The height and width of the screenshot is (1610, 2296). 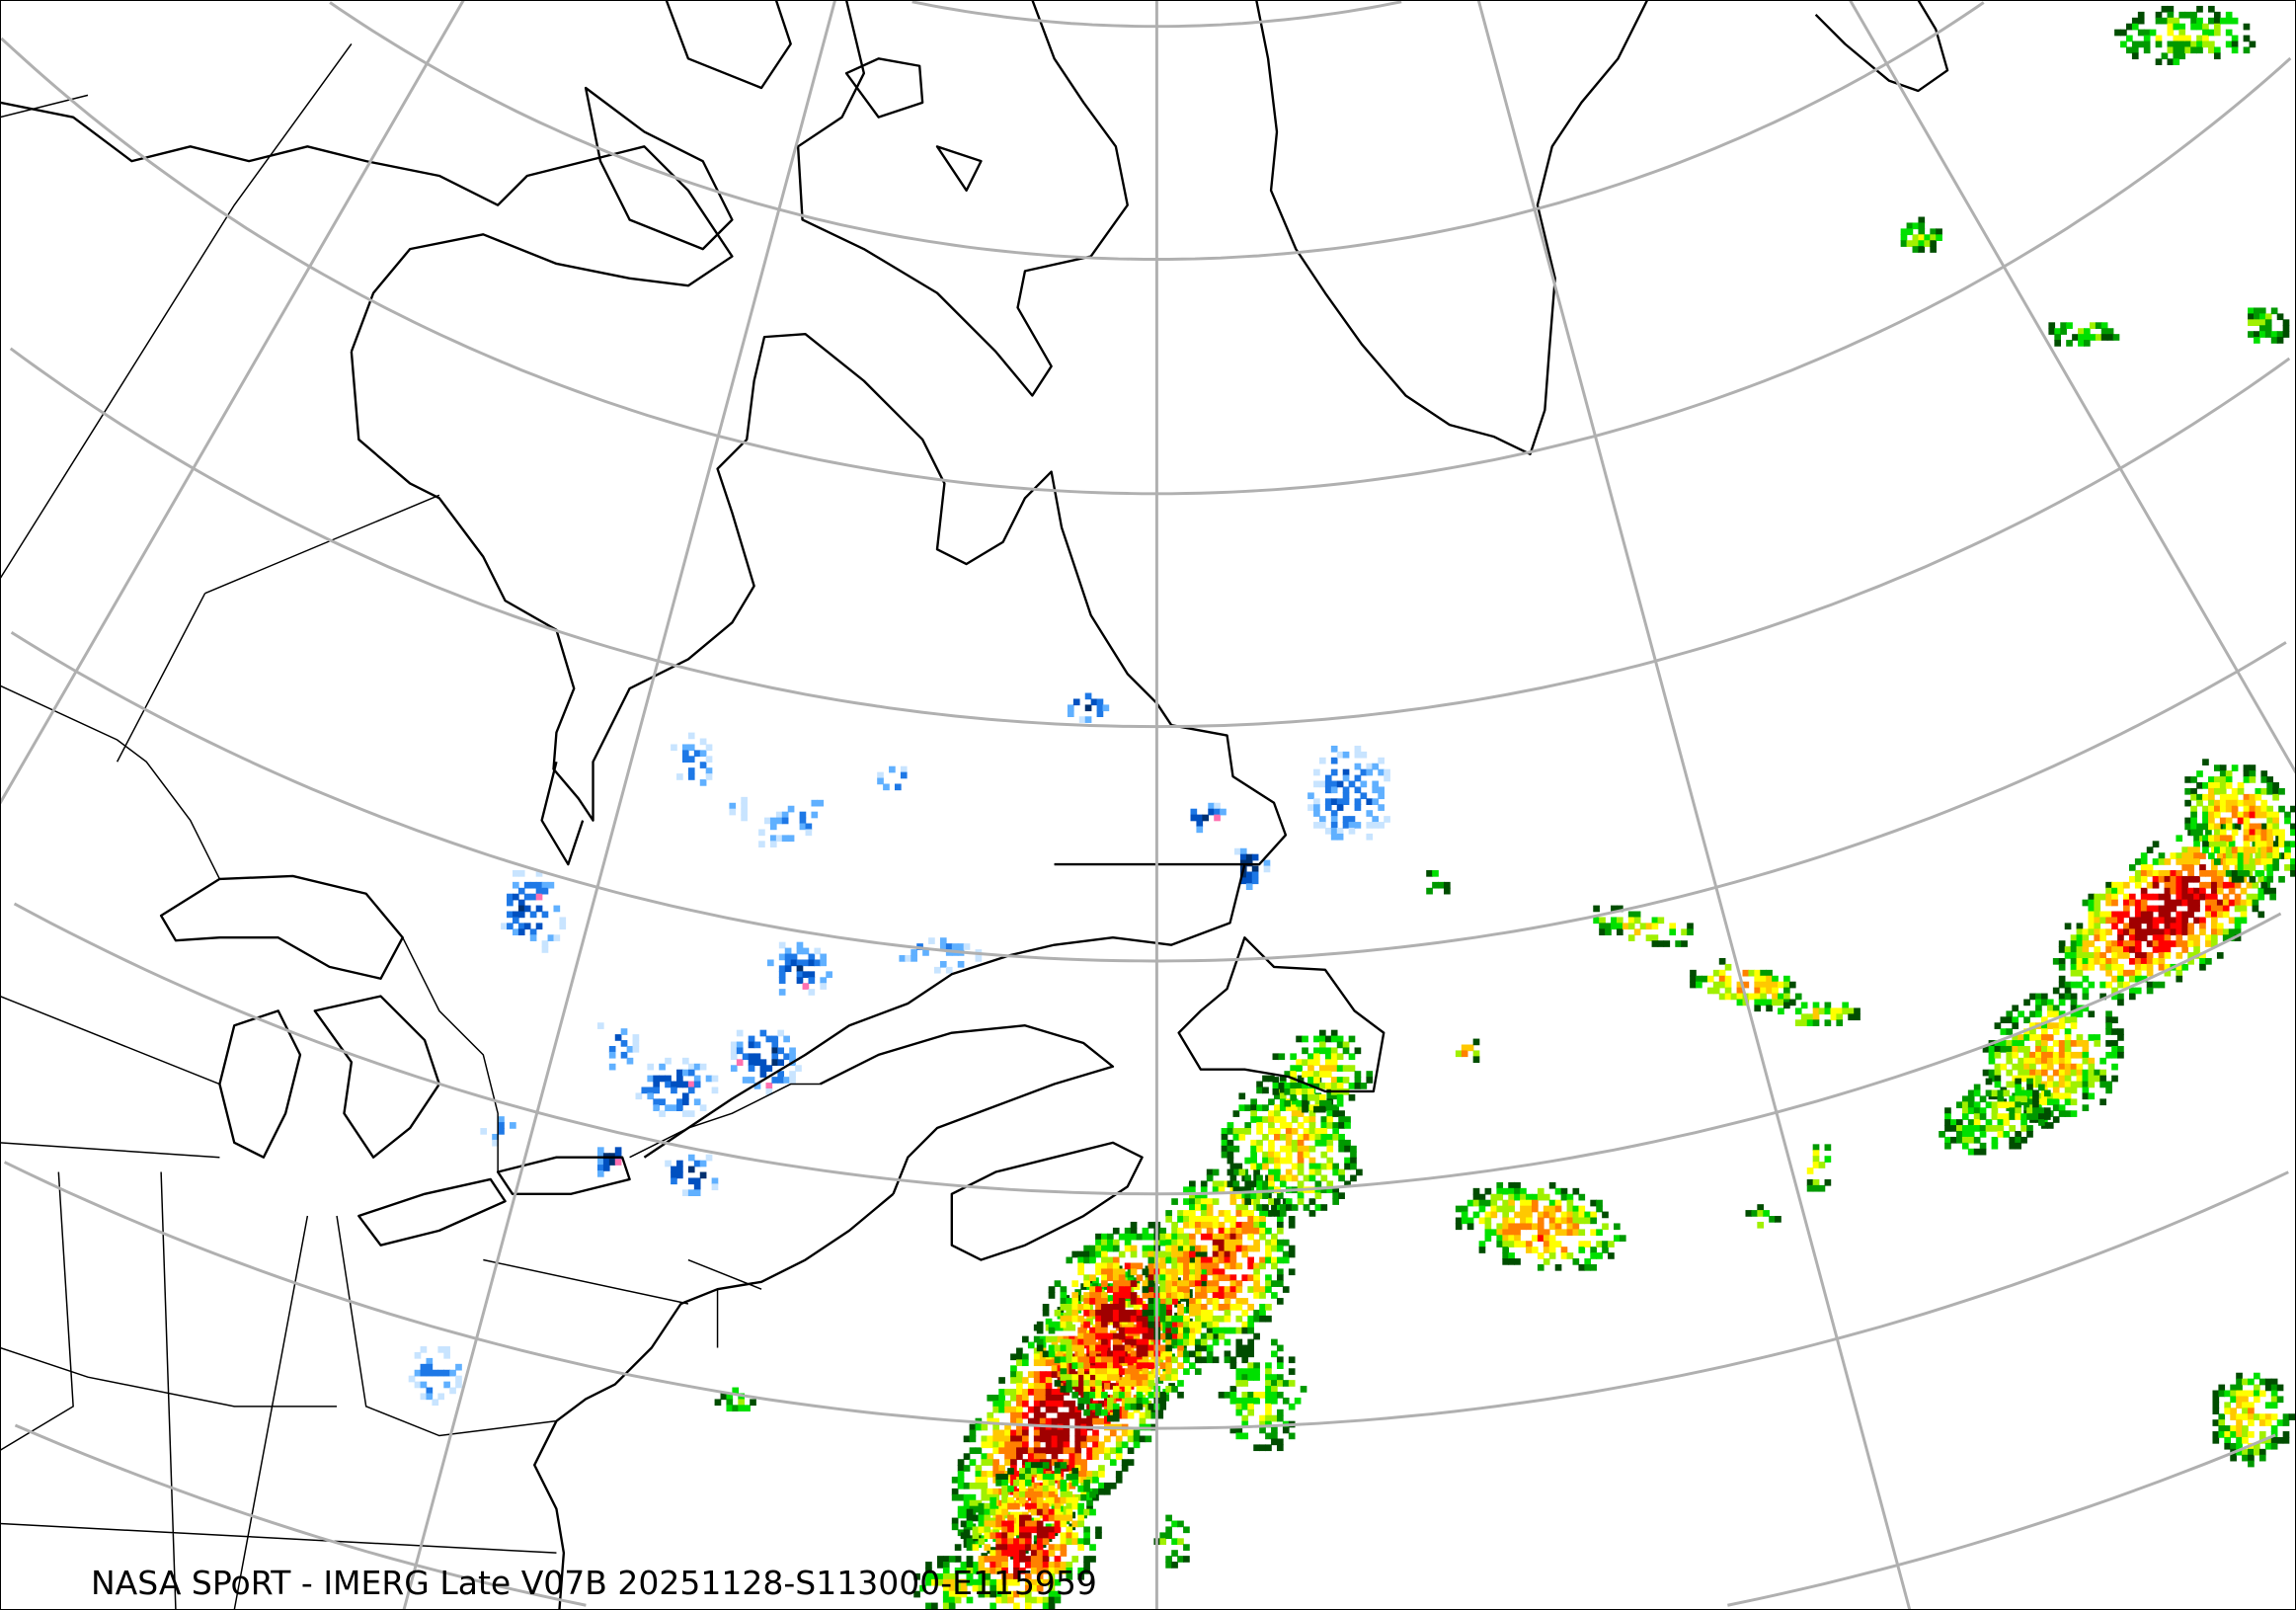 I want to click on hudson-bay-coast, so click(x=819, y=599).